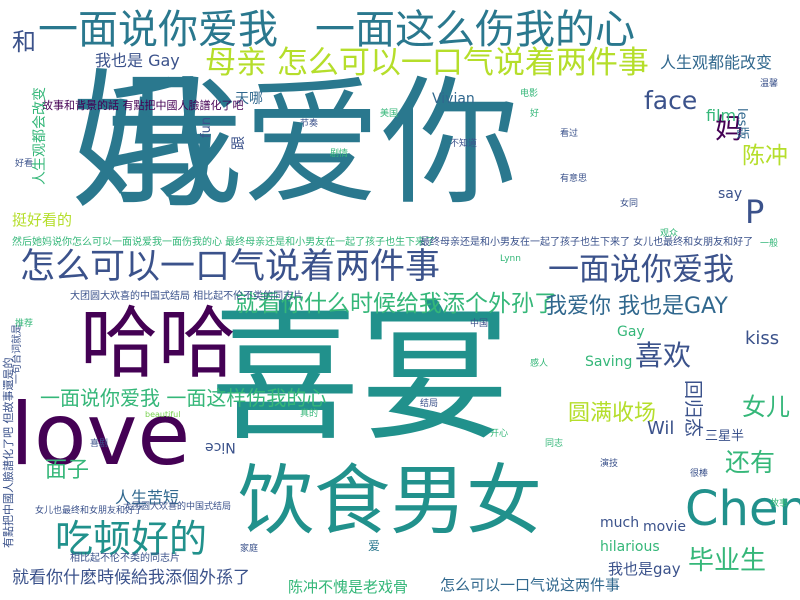 This screenshot has height=600, width=800. I want to click on word-sentence-ending: 最终母亲还是和小男友在一起了孩子也生下来了 女儿也最终和女朋友和好了, so click(587, 242).